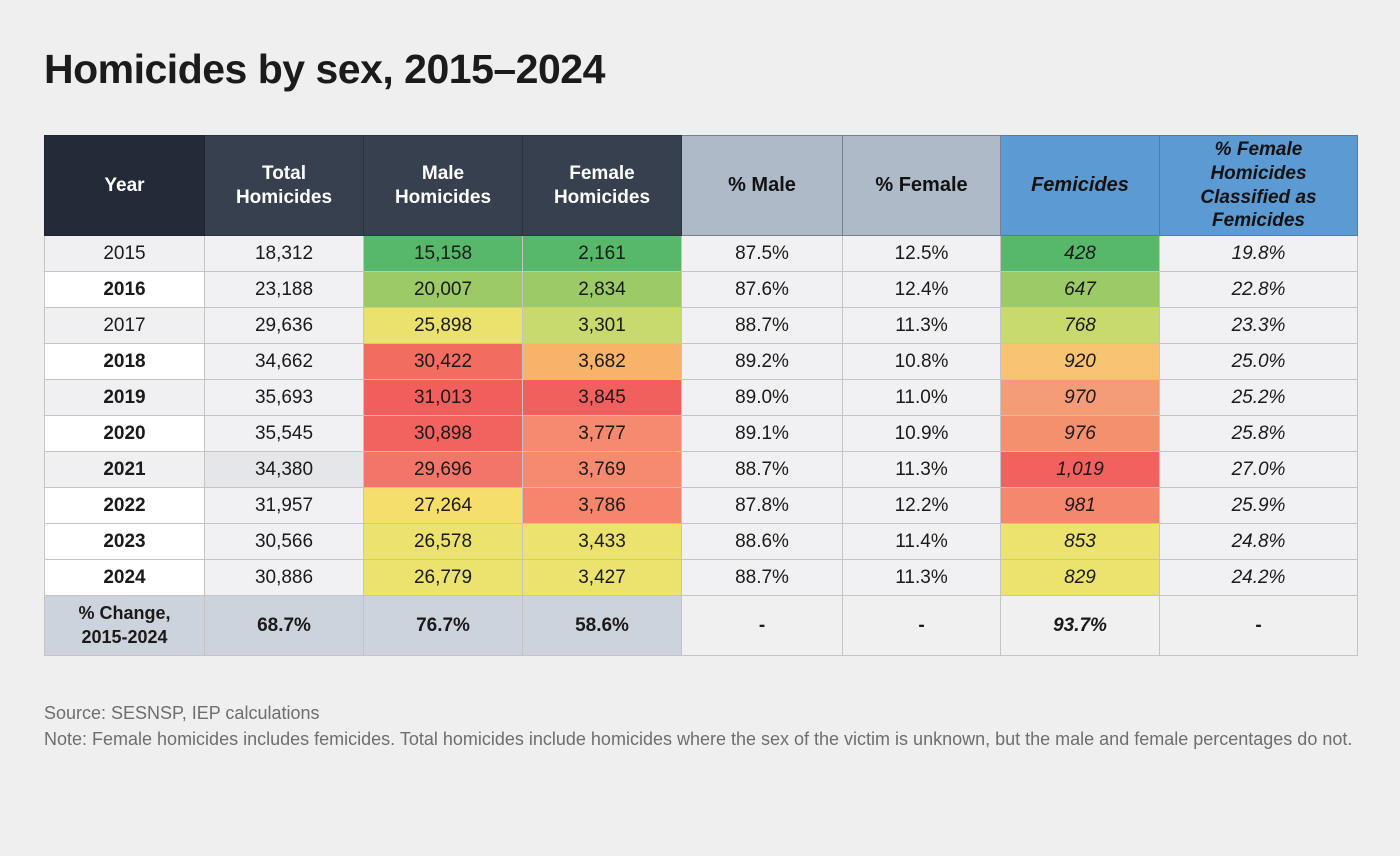  I want to click on male-cell: 30,898, so click(443, 433).